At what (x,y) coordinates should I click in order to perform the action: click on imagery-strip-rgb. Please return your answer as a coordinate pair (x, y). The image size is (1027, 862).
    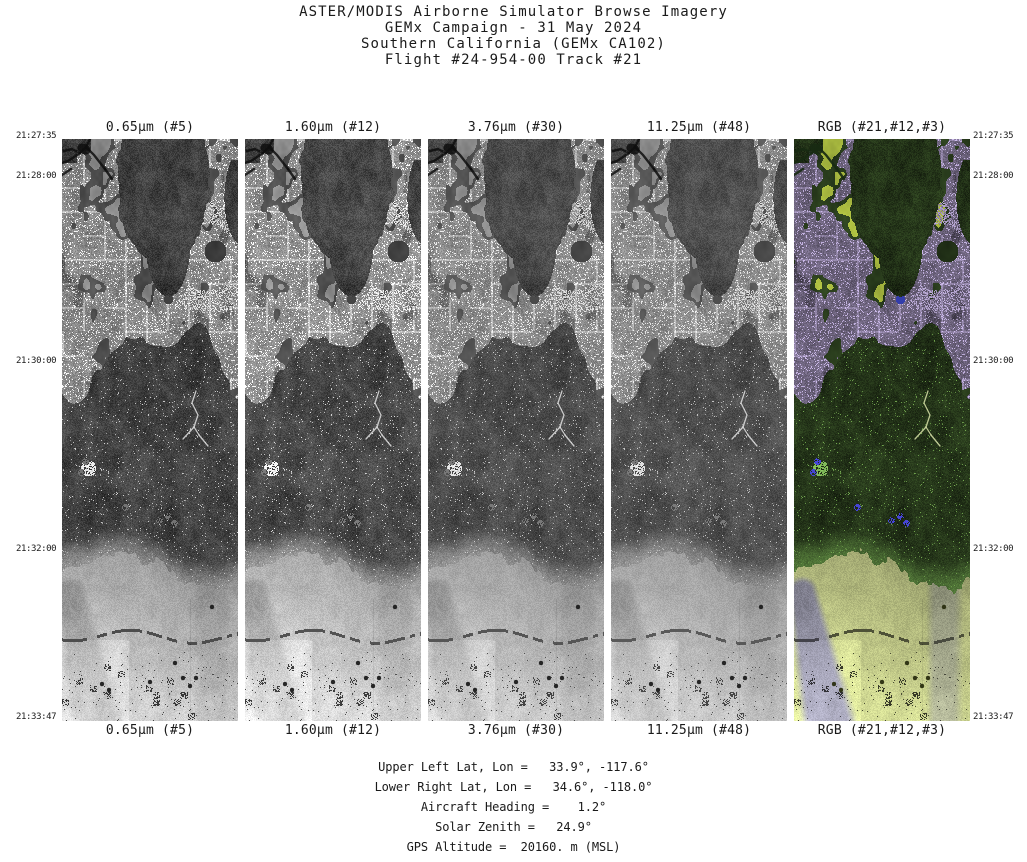
    Looking at the image, I should click on (882, 430).